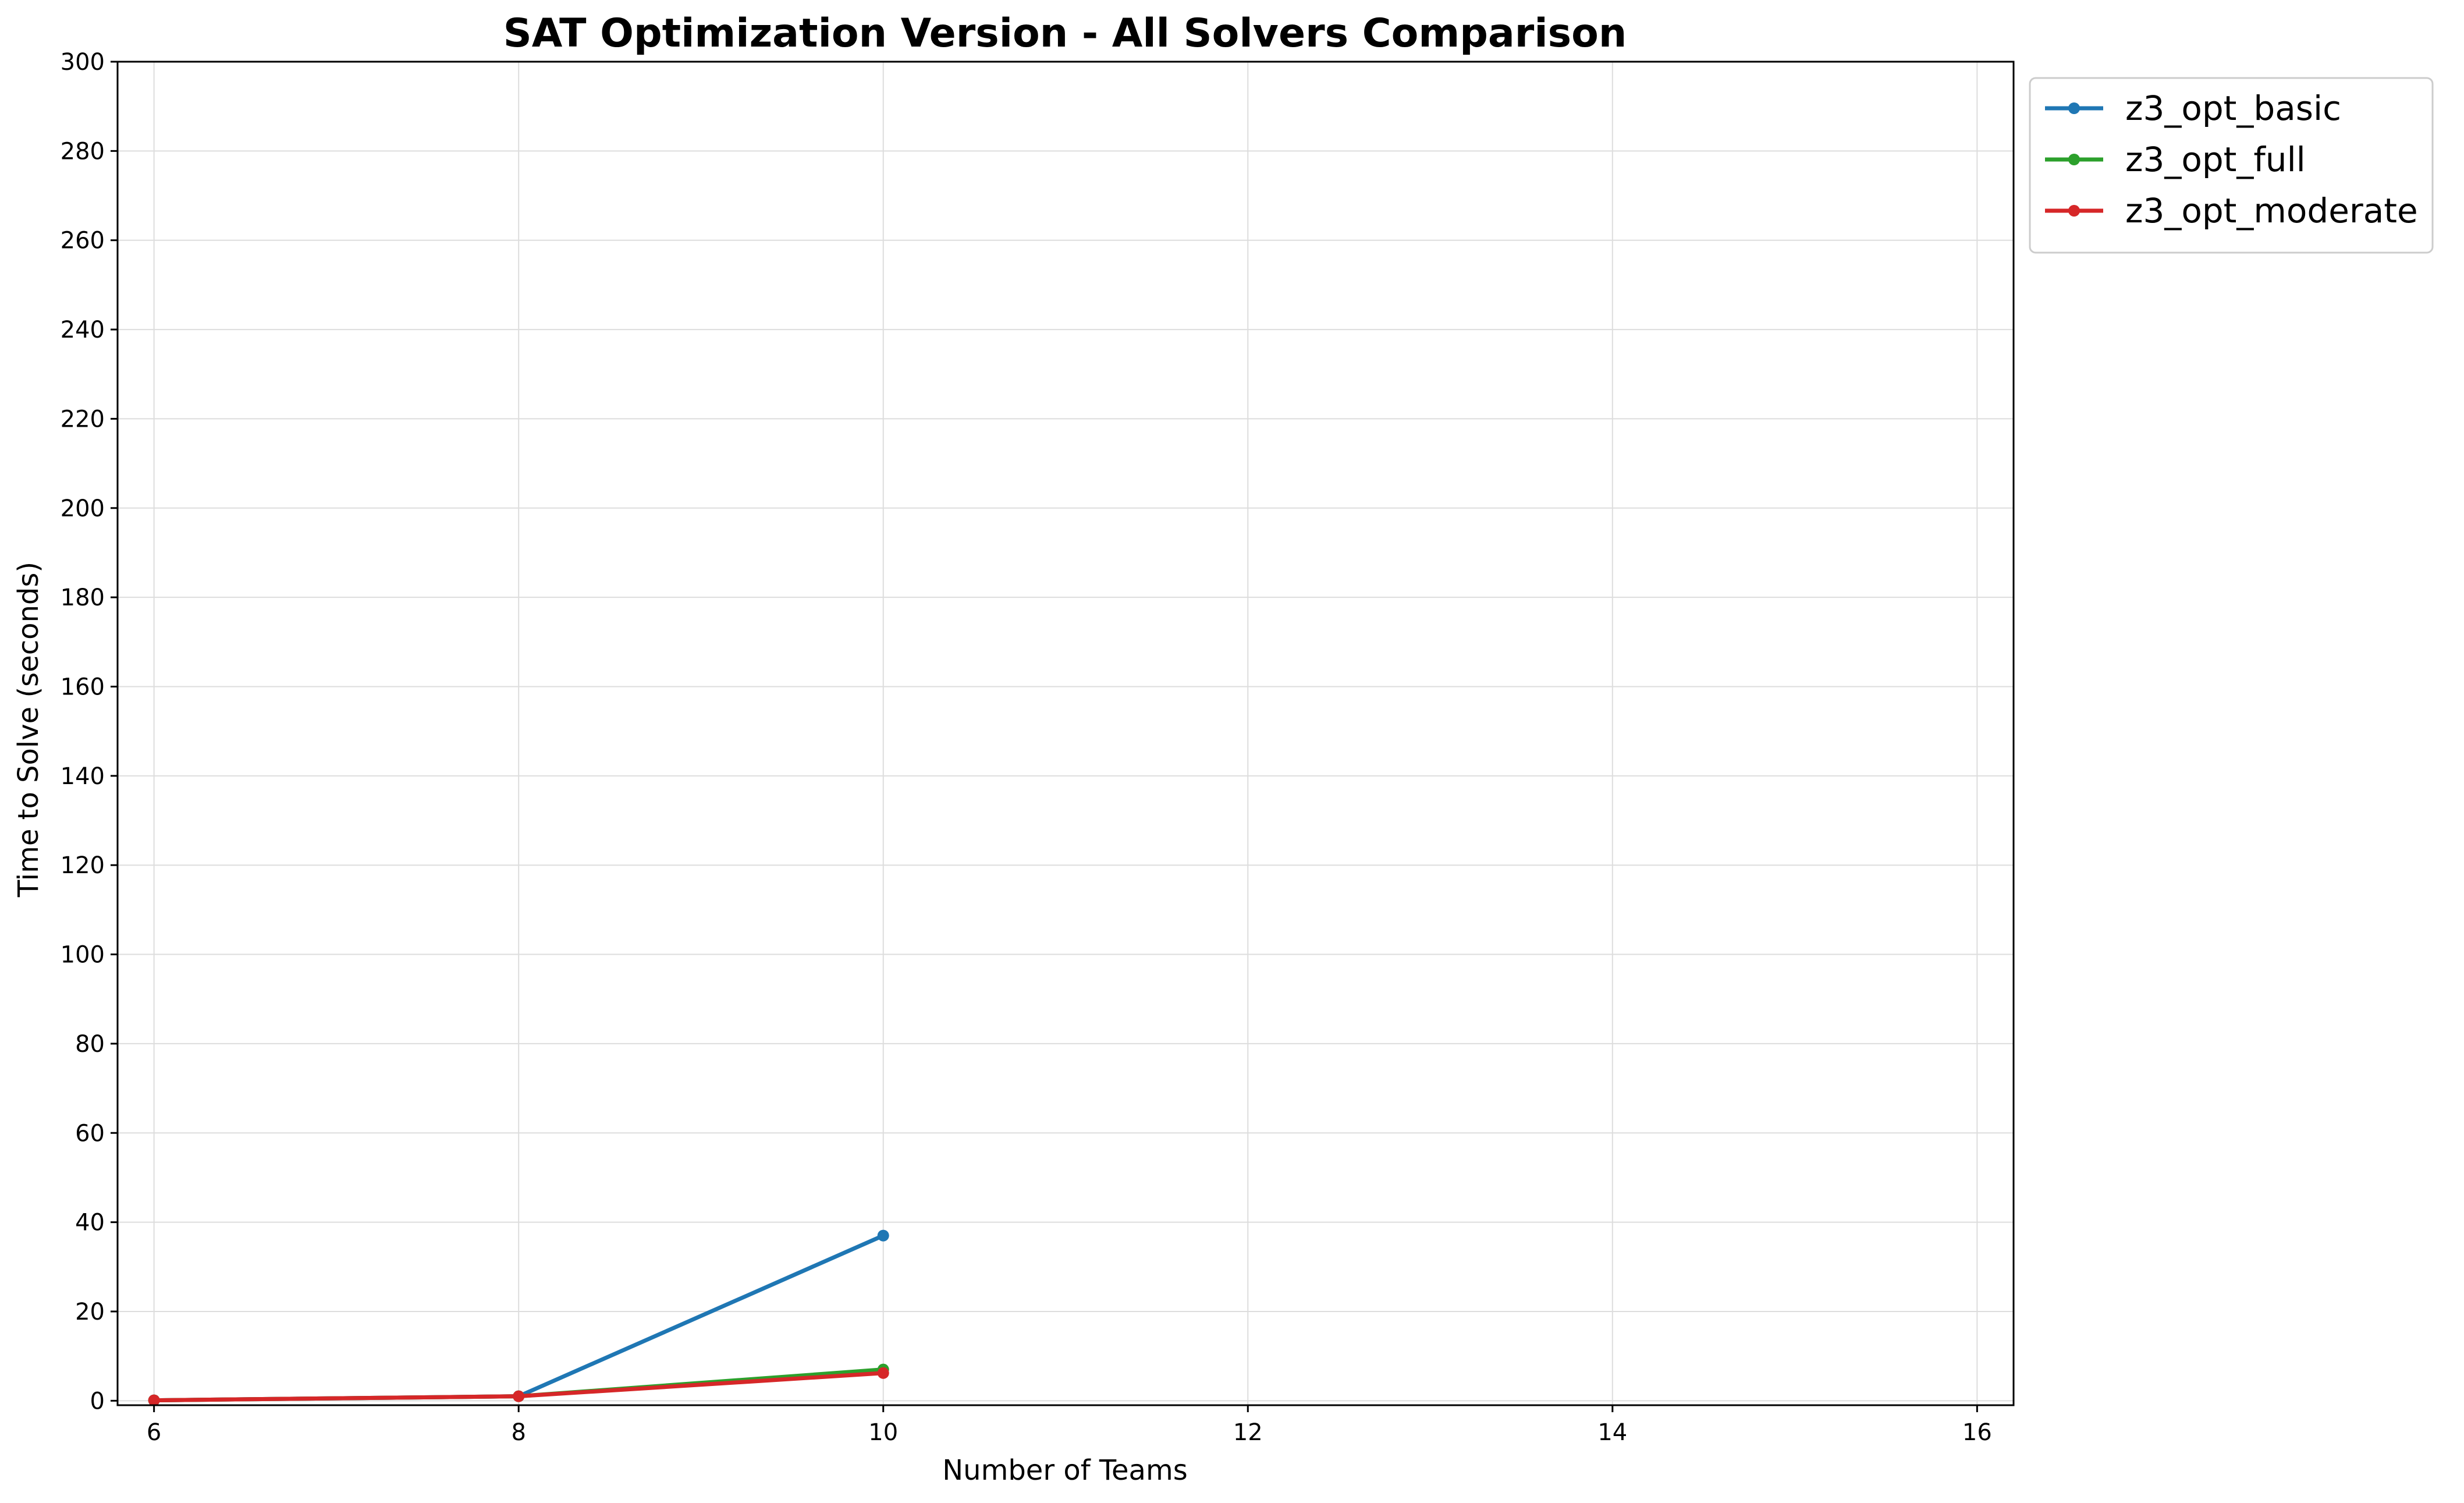 Image resolution: width=2464 pixels, height=1503 pixels. I want to click on legend-item: z3_opt_full, so click(2175, 159).